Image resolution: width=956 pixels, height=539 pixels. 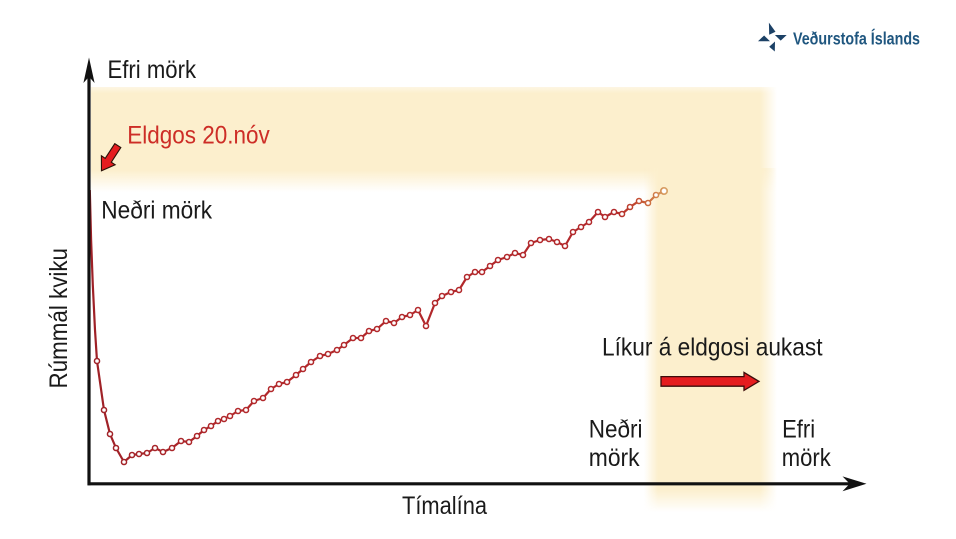 I want to click on svg-text: Veðurstofa Íslands, so click(x=856, y=39).